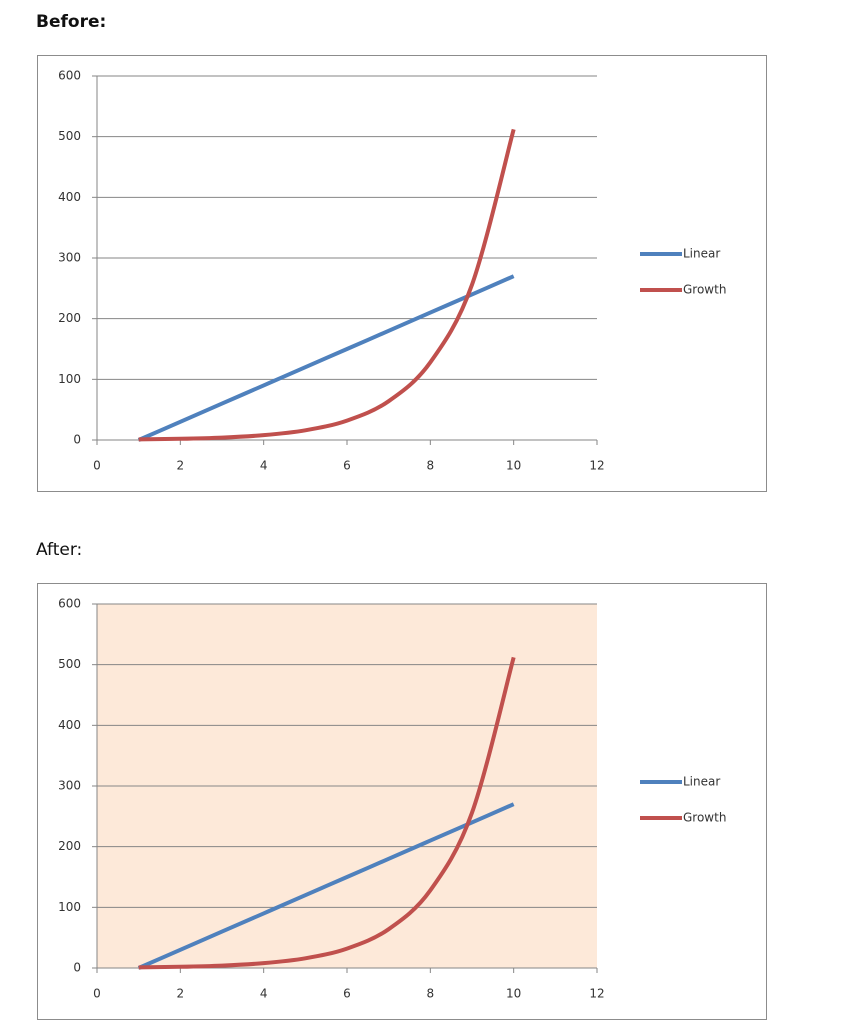 This screenshot has height=1028, width=851. What do you see at coordinates (71, 22) in the screenshot?
I see `chart-title: Before:` at bounding box center [71, 22].